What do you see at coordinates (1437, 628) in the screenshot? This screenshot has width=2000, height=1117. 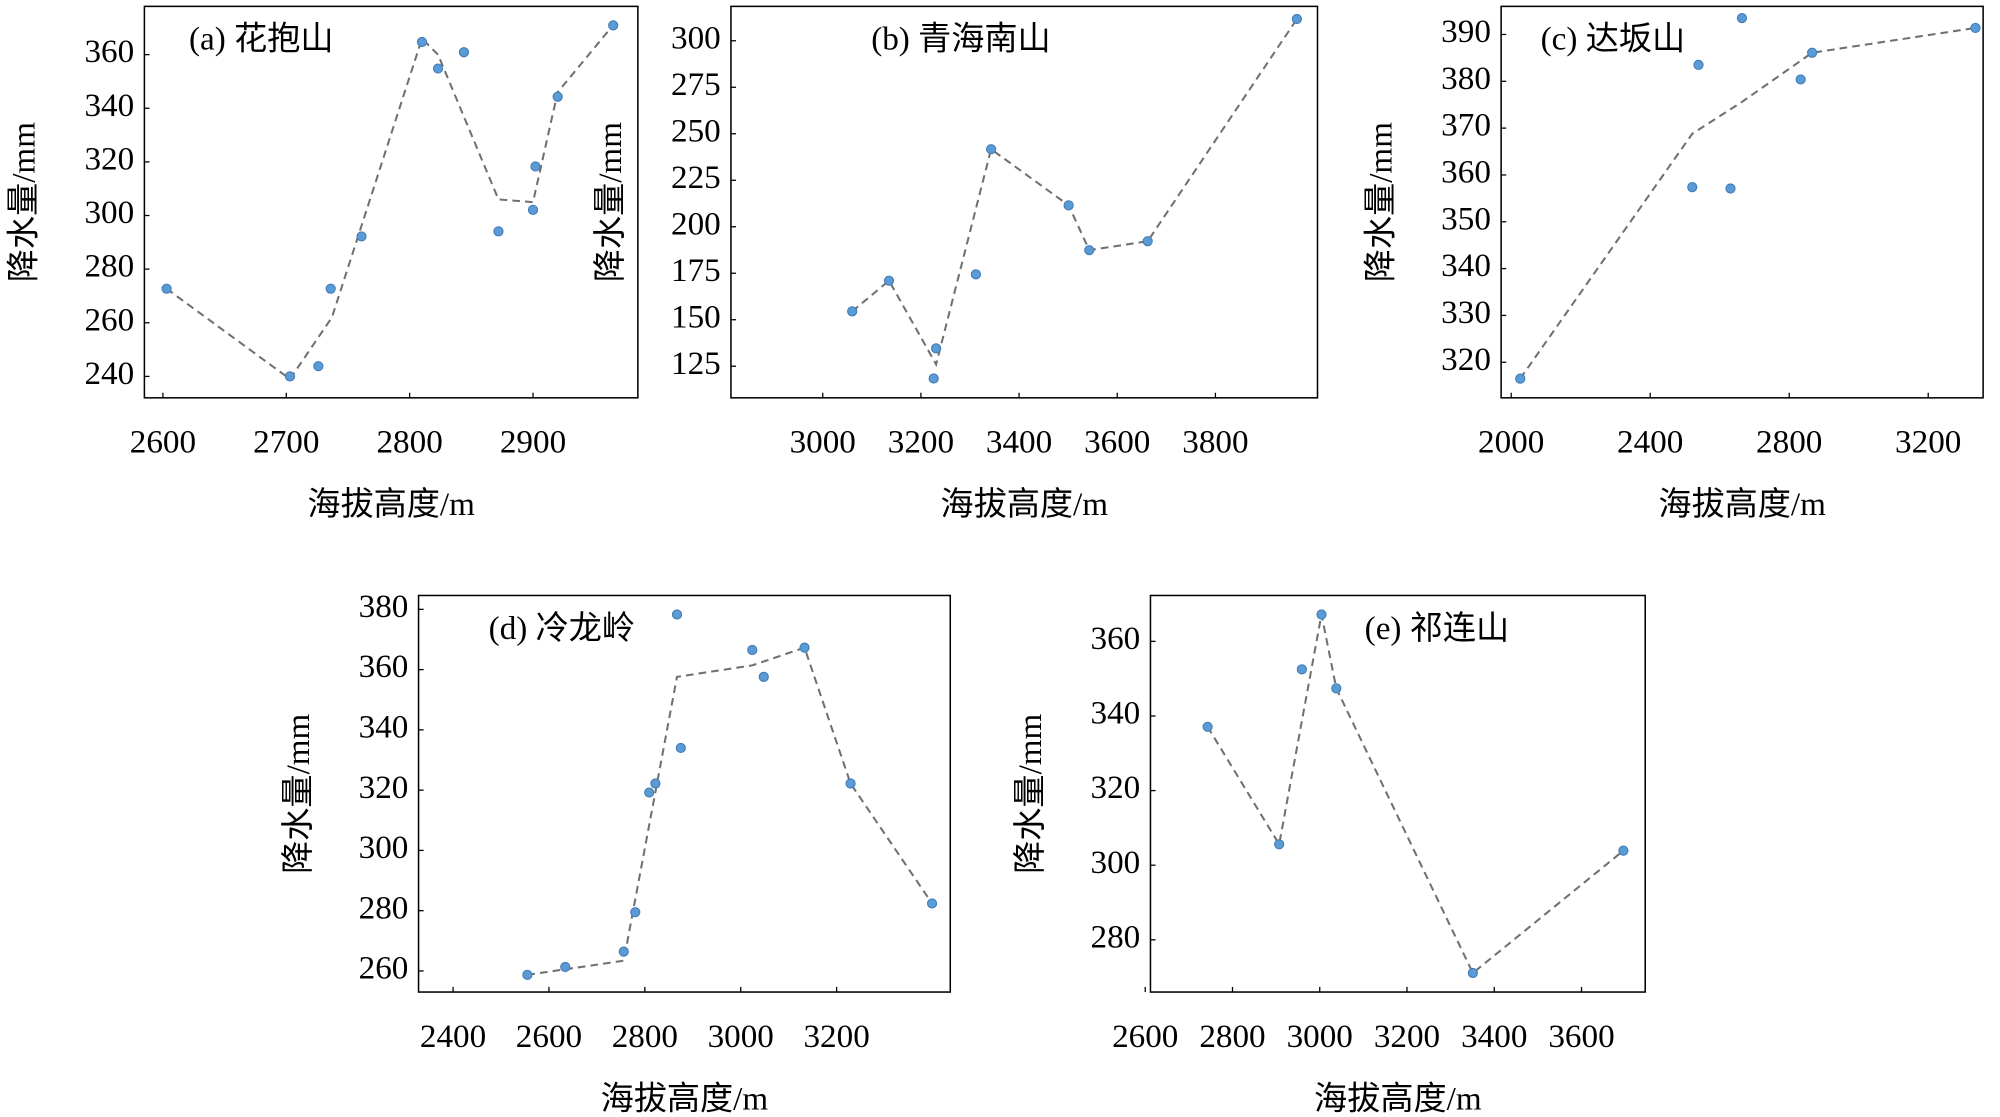 I see `subplot-title: (e) 祁连山` at bounding box center [1437, 628].